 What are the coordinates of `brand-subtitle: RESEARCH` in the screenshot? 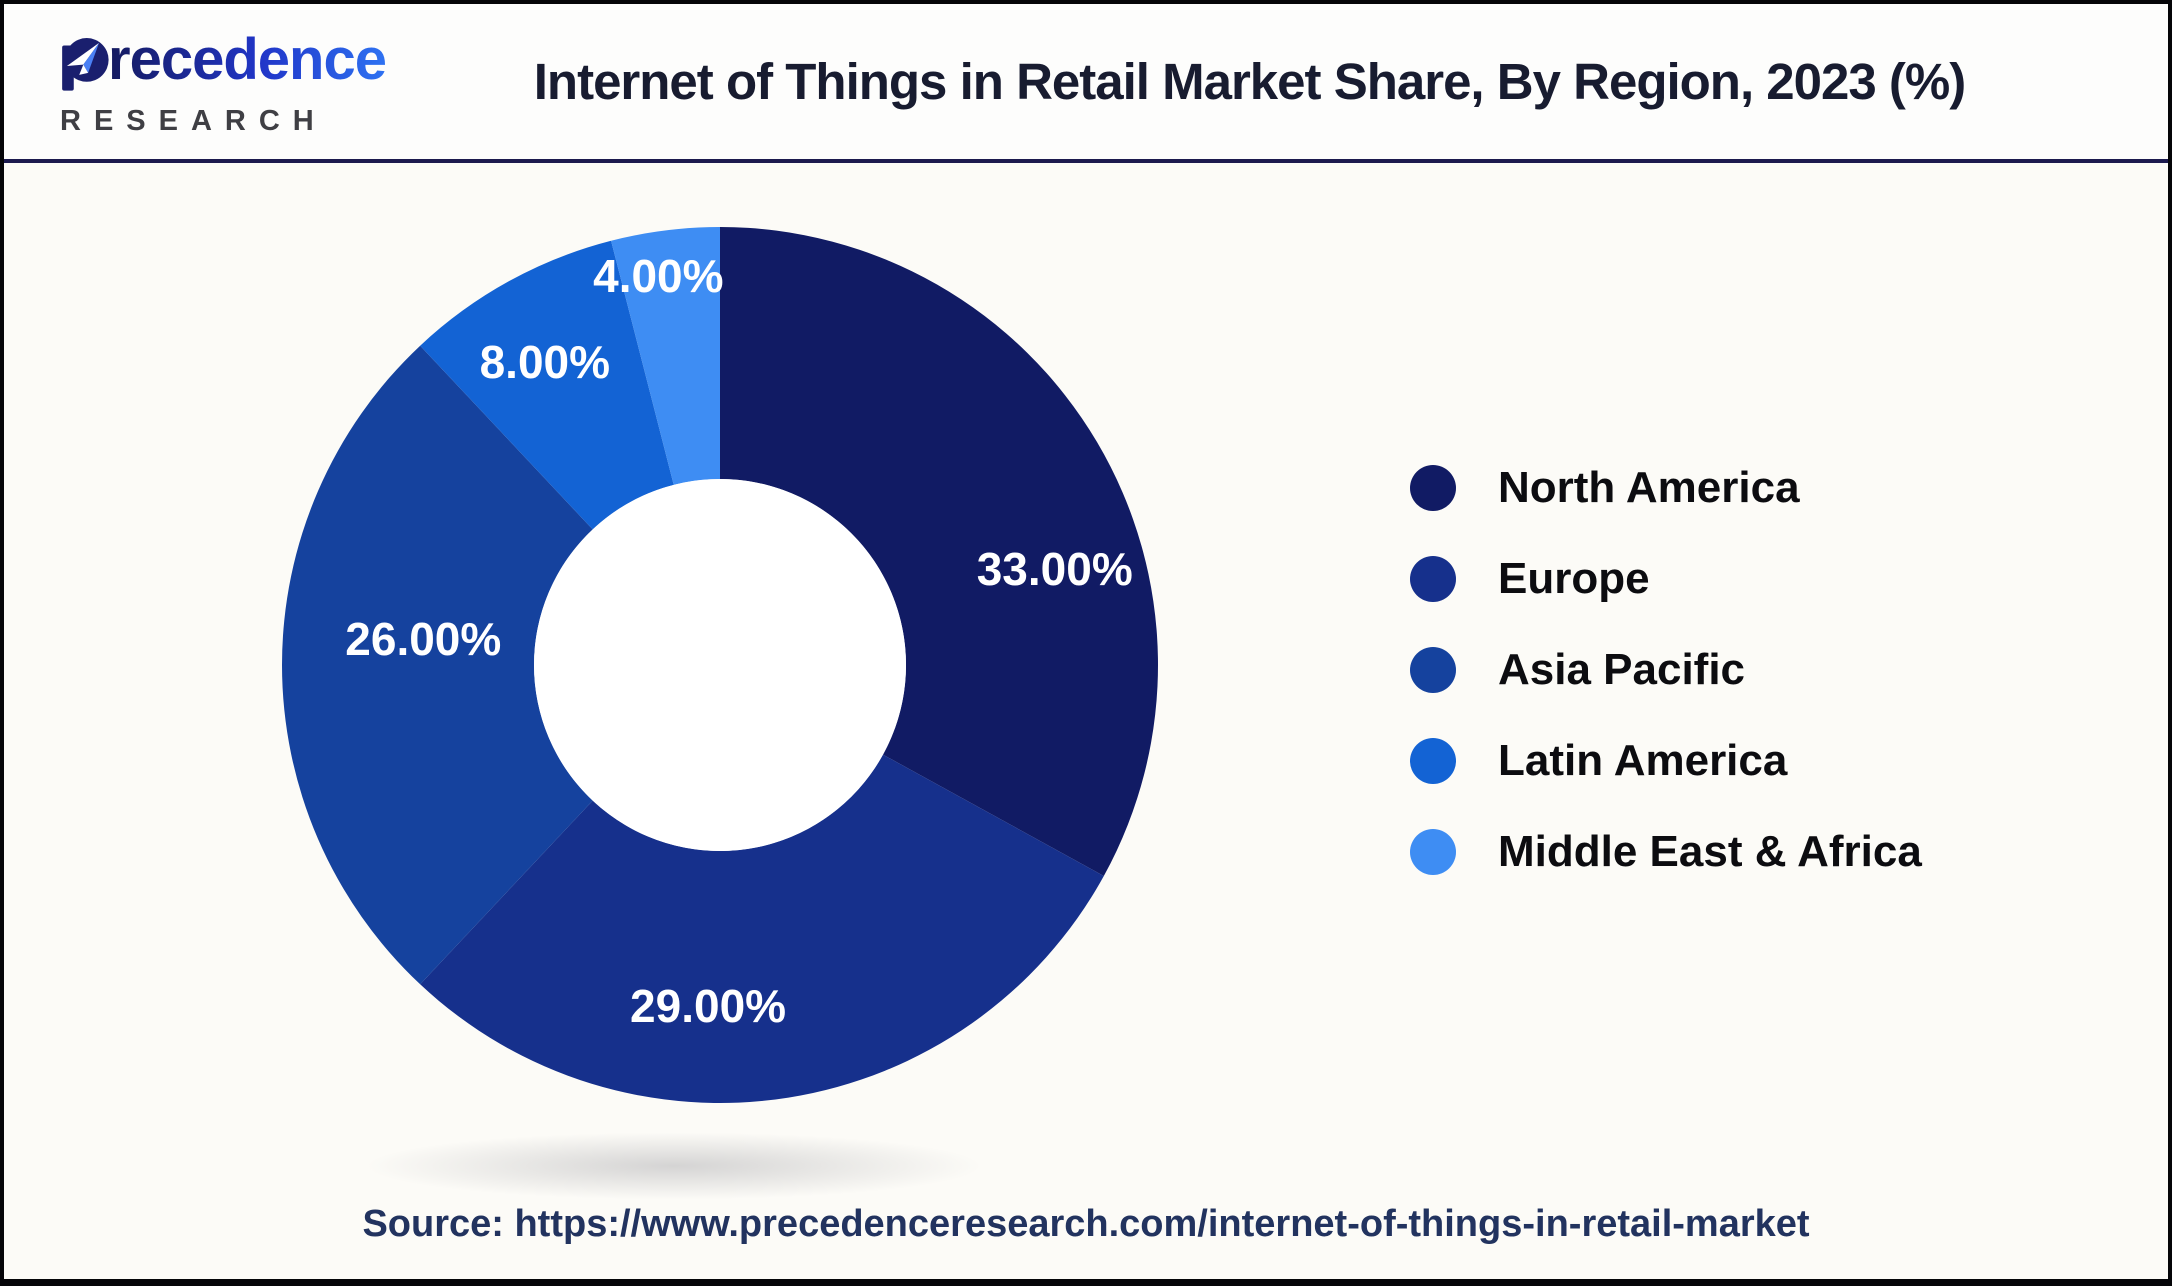 It's located at (193, 121).